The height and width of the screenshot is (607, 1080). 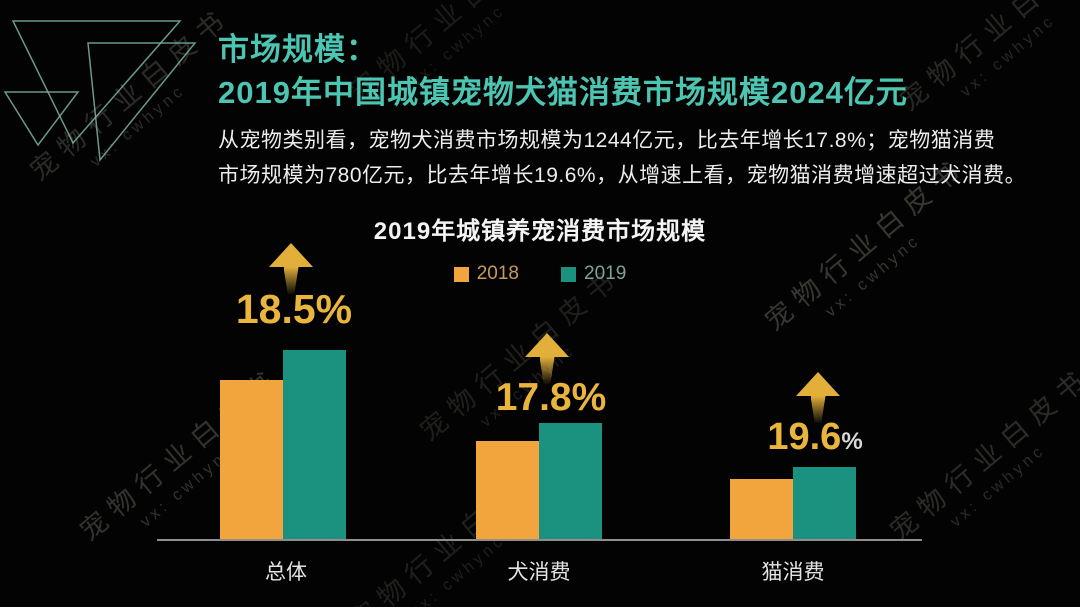 What do you see at coordinates (563, 92) in the screenshot?
I see `page-title-line2: 2019年中国城镇宠物犬猫消费市场规模2024亿元` at bounding box center [563, 92].